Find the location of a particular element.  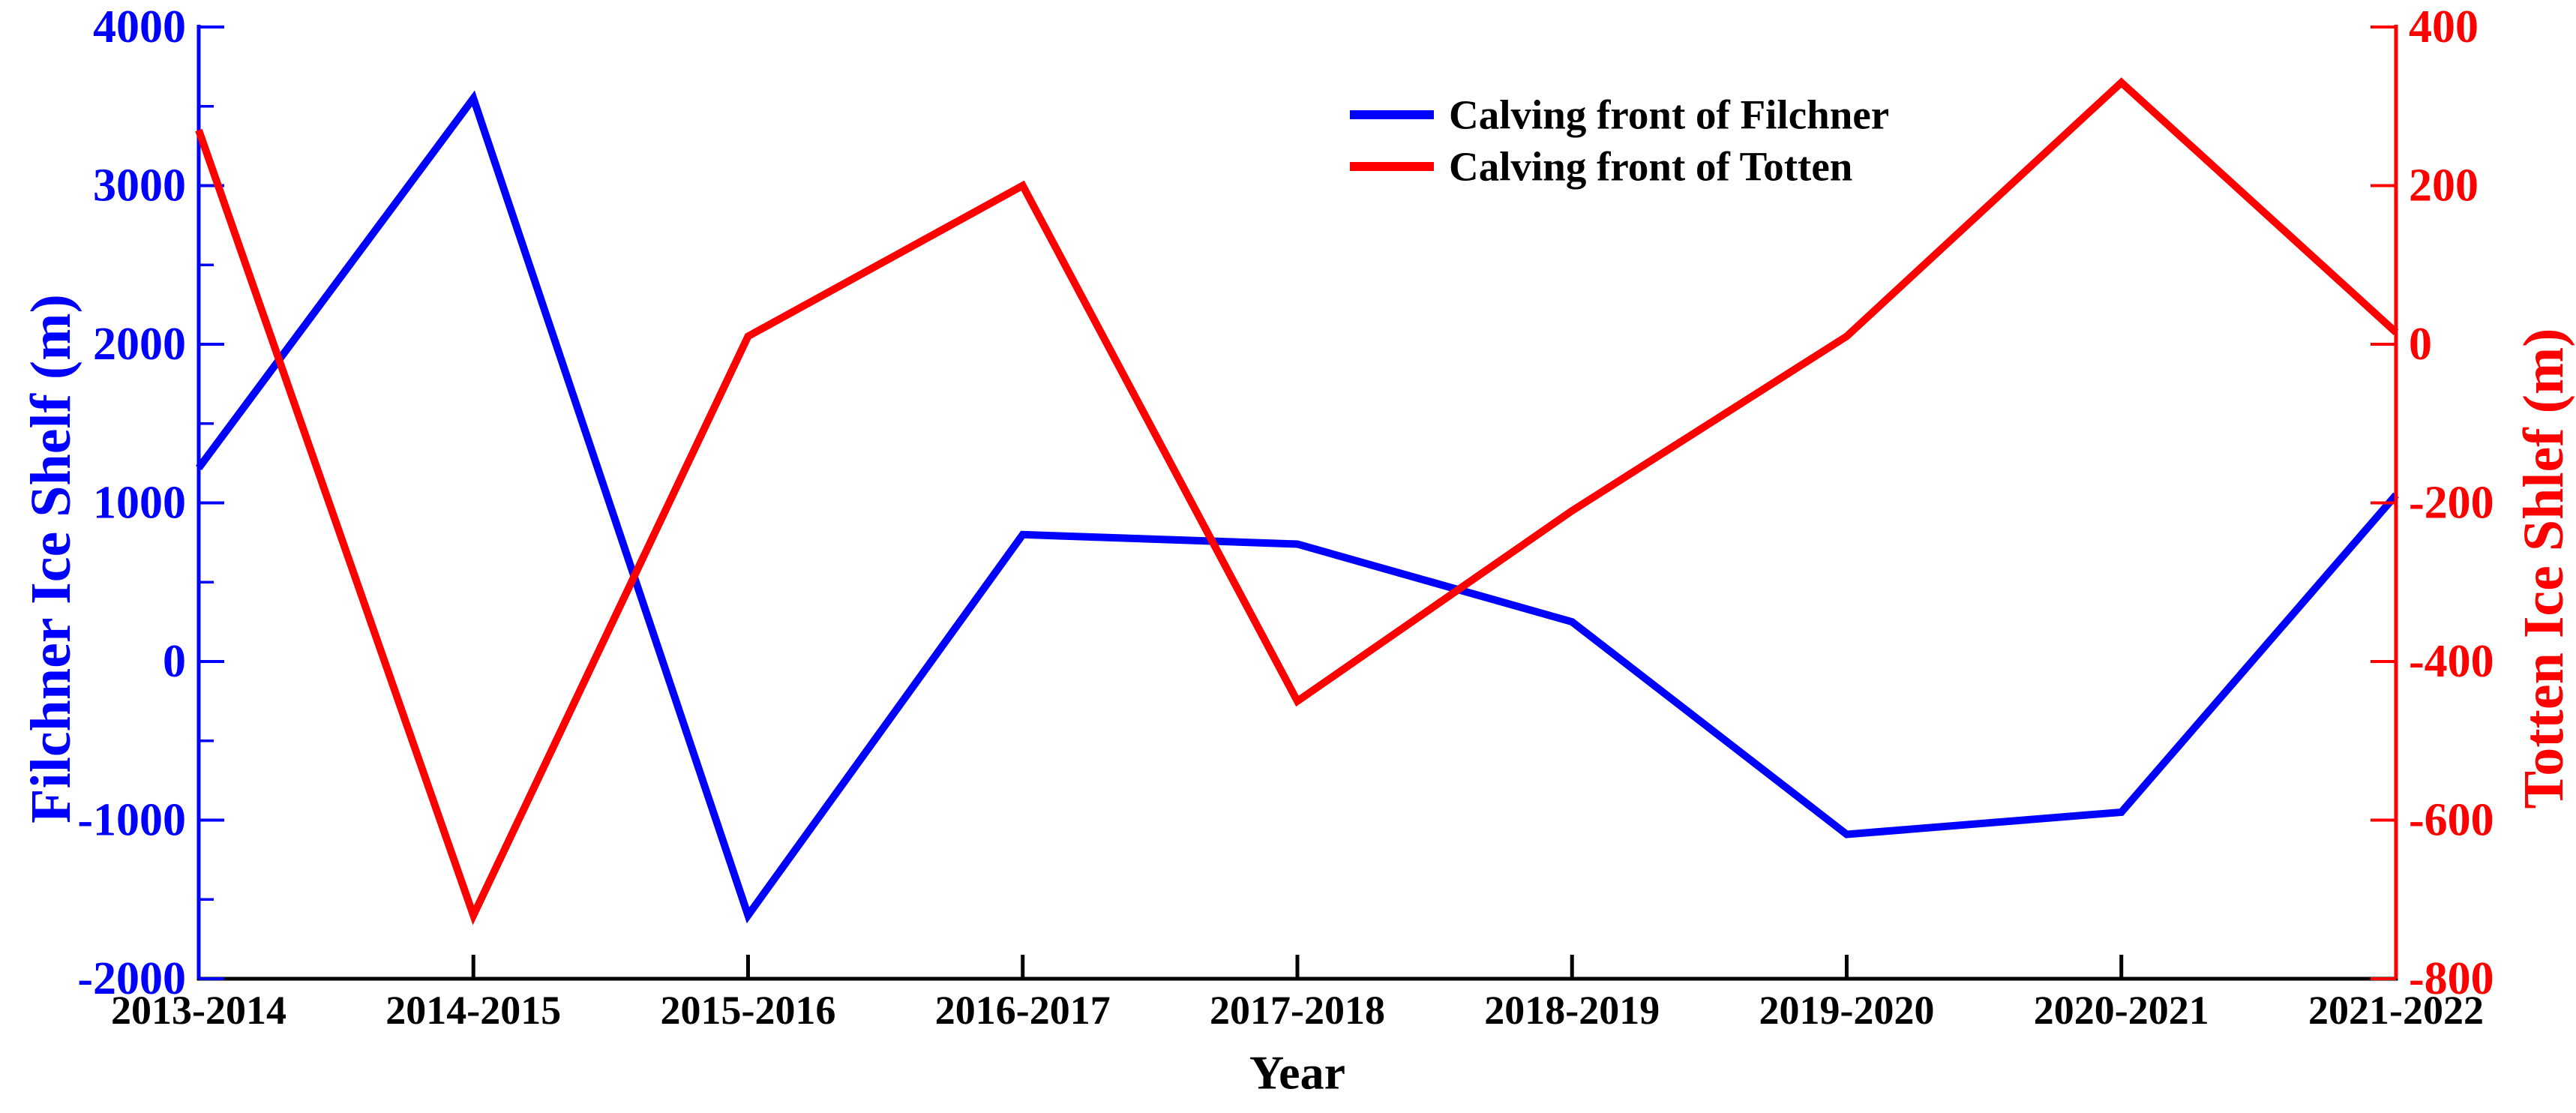

x-tick-label: 2014-2015 is located at coordinates (473, 1010).